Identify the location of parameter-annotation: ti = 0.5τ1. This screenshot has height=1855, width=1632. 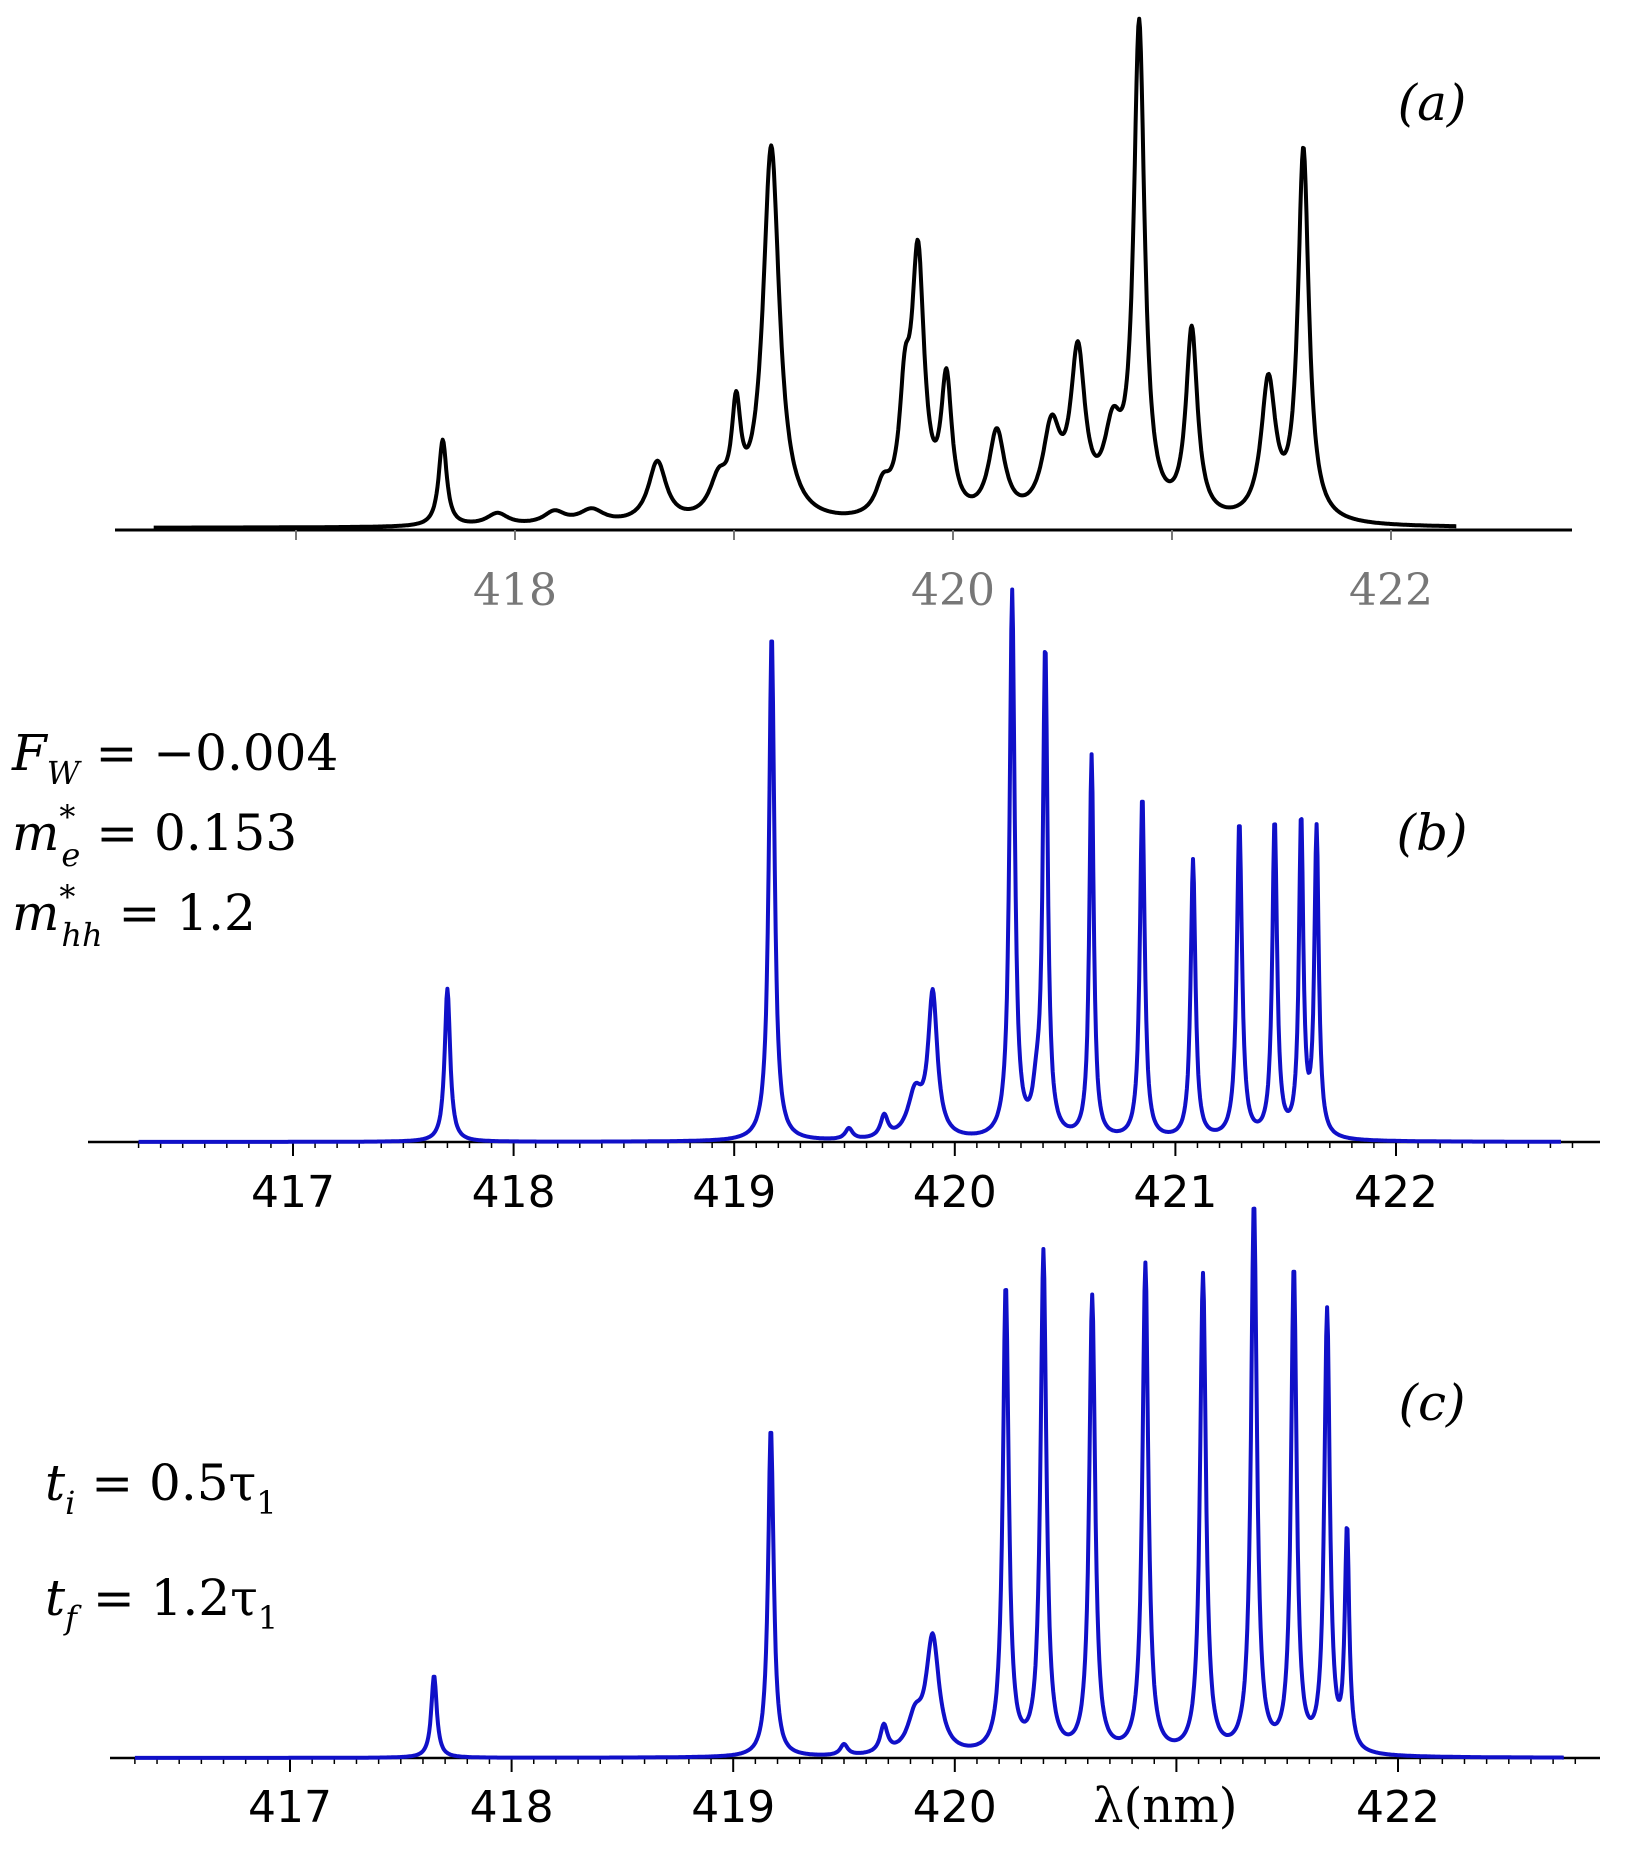
(161, 1488).